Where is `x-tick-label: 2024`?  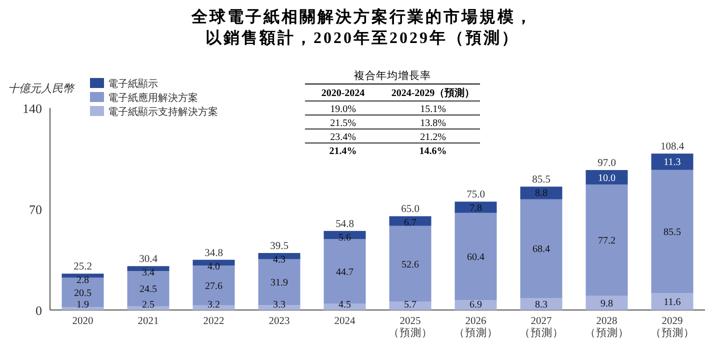 x-tick-label: 2024 is located at coordinates (345, 321).